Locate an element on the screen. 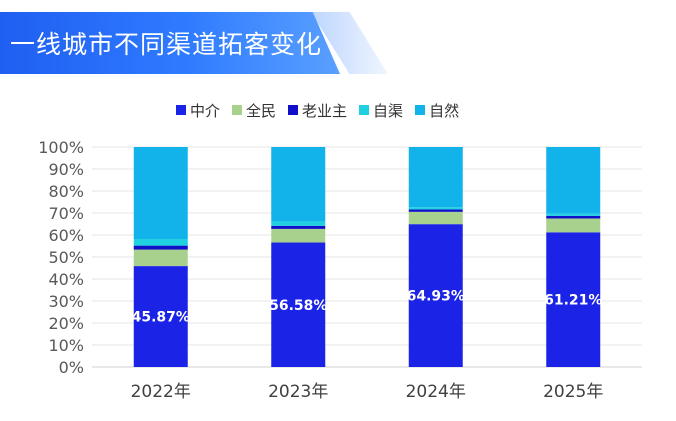 This screenshot has height=421, width=676. legend-label: 中介 is located at coordinates (205, 110).